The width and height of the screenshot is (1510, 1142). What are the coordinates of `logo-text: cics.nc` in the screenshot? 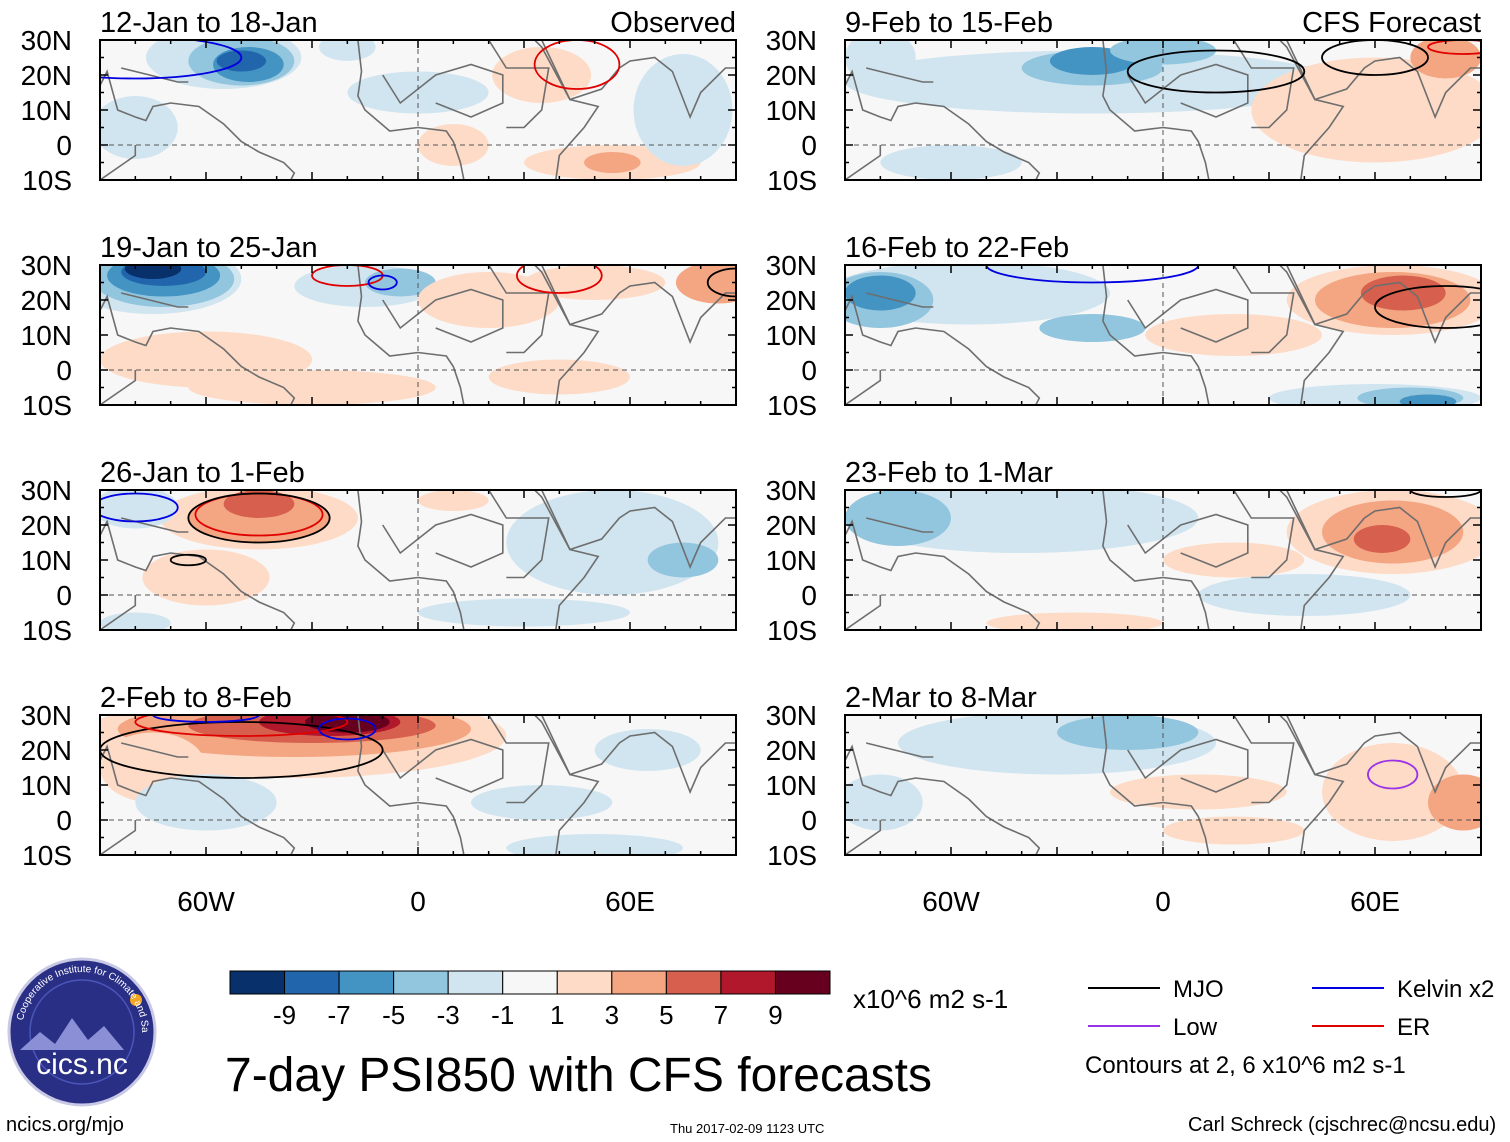 It's located at (82, 1064).